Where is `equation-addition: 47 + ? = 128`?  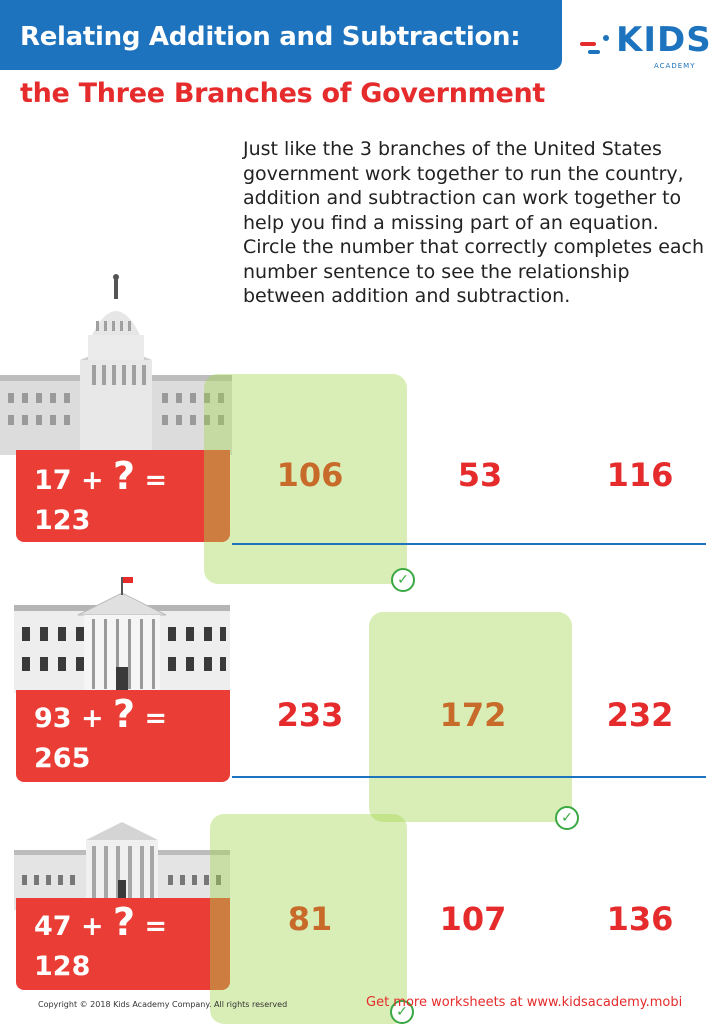
equation-addition: 47 + ? = 128 is located at coordinates (101, 941).